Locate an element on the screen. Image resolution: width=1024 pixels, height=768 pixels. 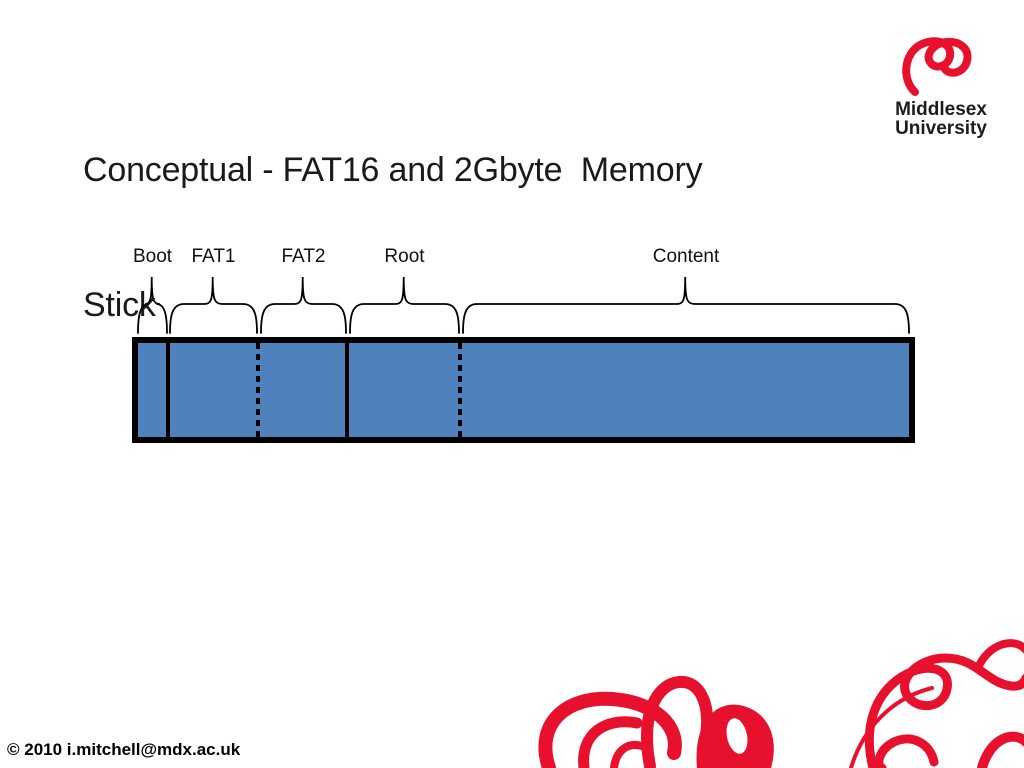
slide-title-line2: Stick is located at coordinates (119, 305).